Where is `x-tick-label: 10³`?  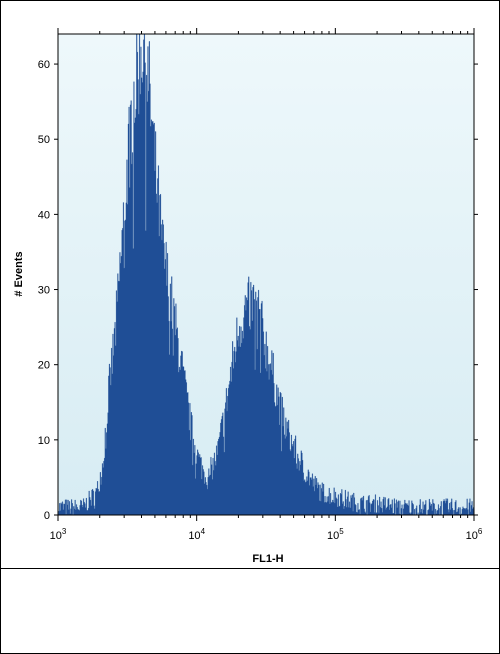
x-tick-label: 10³ is located at coordinates (58, 534).